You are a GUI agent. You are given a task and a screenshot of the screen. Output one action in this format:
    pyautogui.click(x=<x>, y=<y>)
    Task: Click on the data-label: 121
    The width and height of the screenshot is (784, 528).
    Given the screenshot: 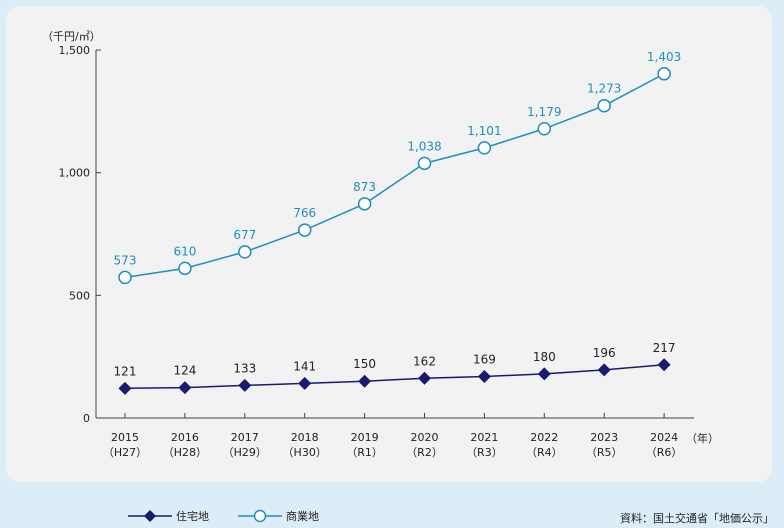 What is the action you would take?
    pyautogui.click(x=125, y=371)
    